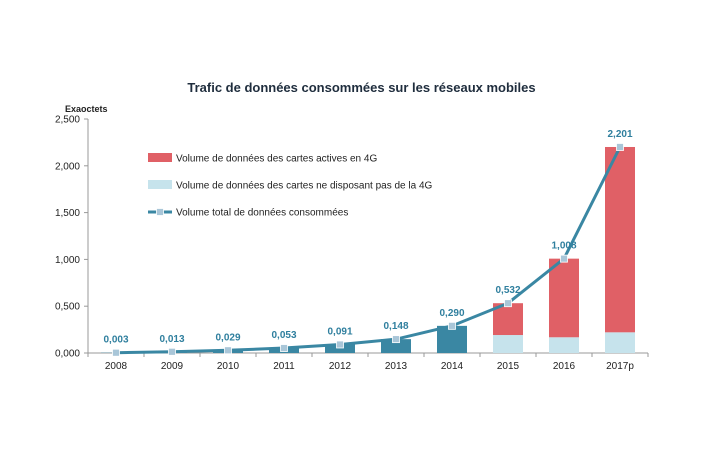 This screenshot has width=723, height=450. What do you see at coordinates (116, 366) in the screenshot?
I see `x-tick-label: 2008` at bounding box center [116, 366].